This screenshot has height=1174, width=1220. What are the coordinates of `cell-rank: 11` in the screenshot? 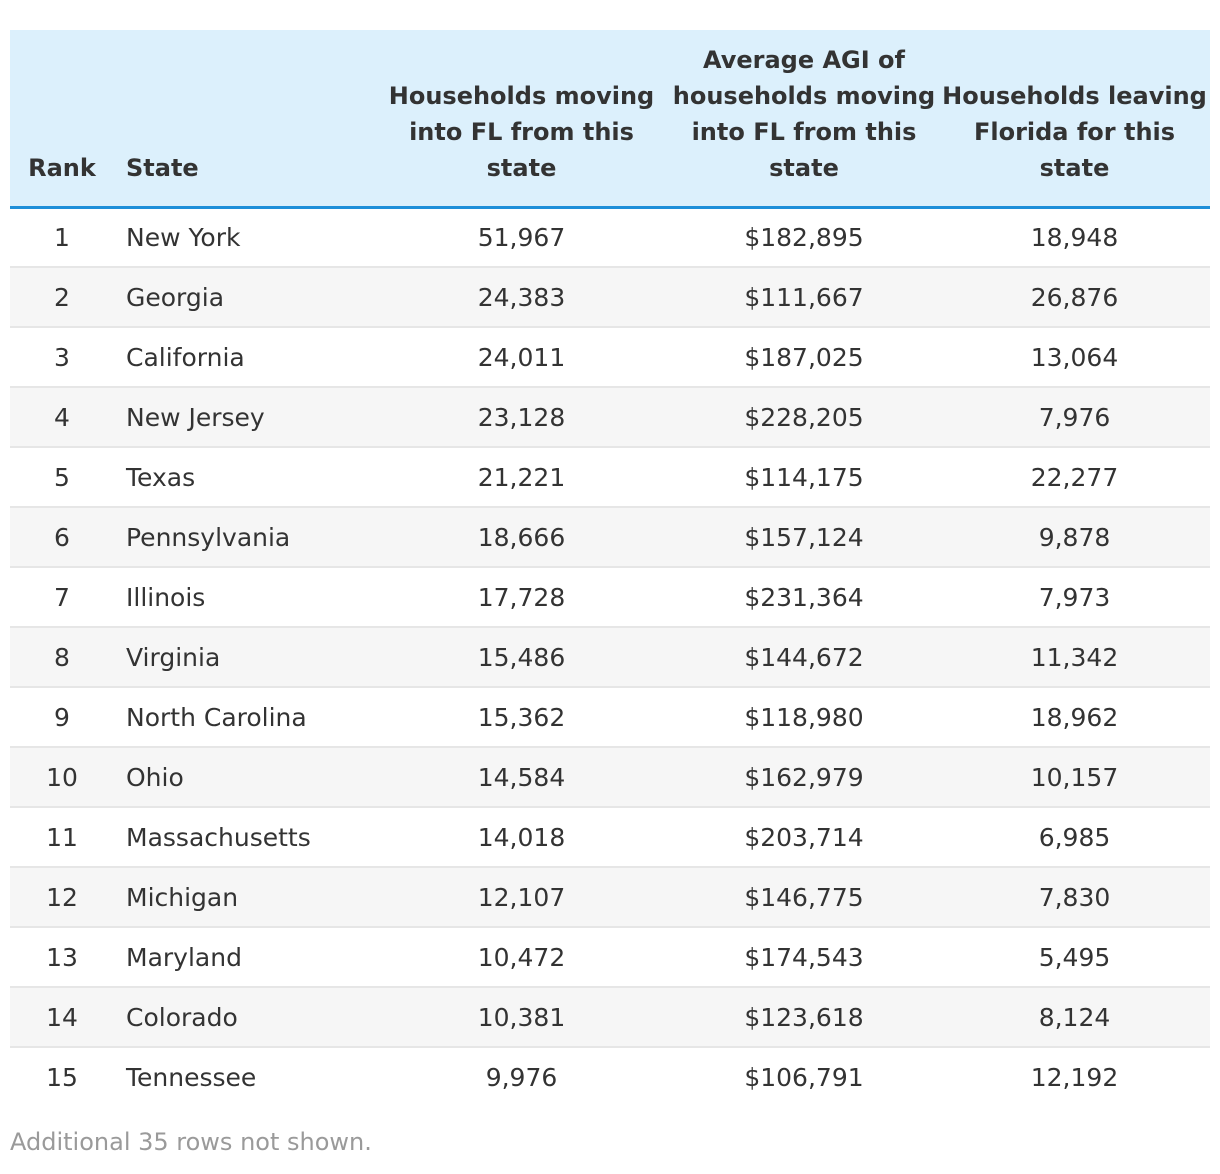 It's located at (62, 837).